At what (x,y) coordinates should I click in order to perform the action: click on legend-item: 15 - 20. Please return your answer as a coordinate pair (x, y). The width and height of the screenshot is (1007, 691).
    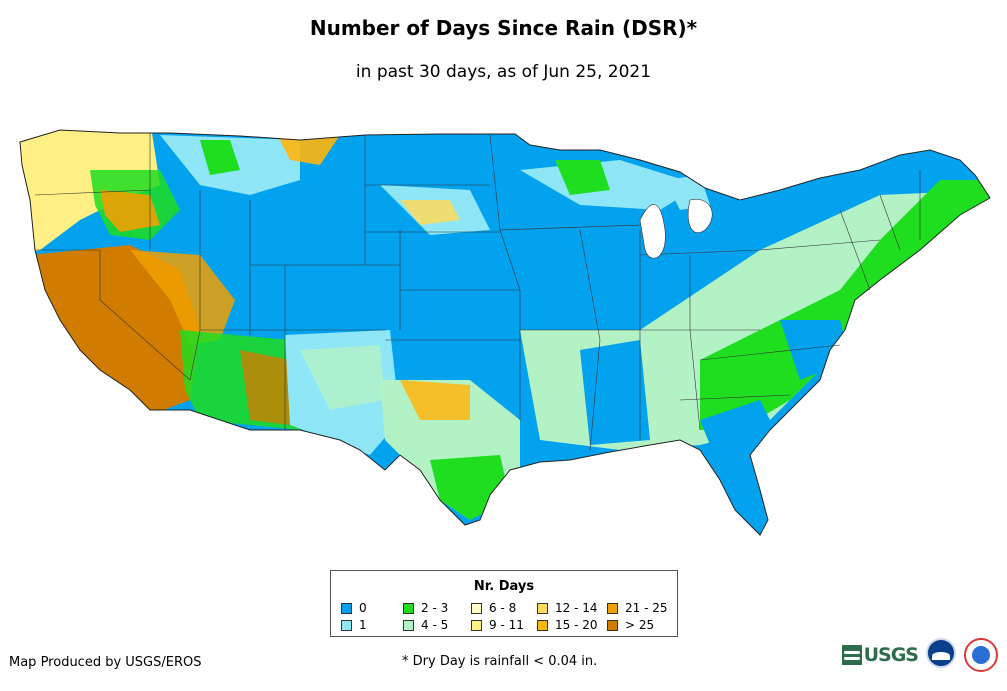
    Looking at the image, I should click on (567, 625).